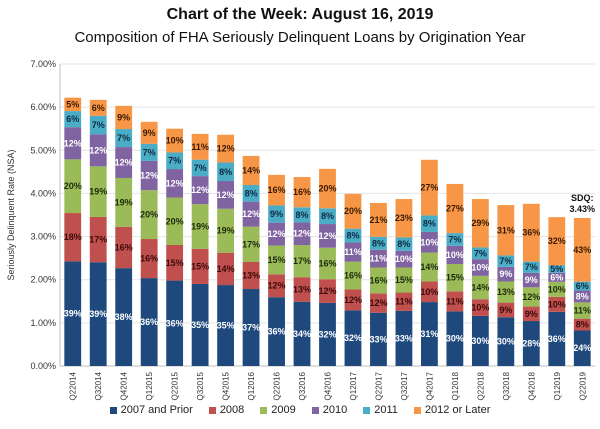 The image size is (600, 429). What do you see at coordinates (11, 214) in the screenshot?
I see `y-axis-label: Seriously Delinquent Rate (NSA)` at bounding box center [11, 214].